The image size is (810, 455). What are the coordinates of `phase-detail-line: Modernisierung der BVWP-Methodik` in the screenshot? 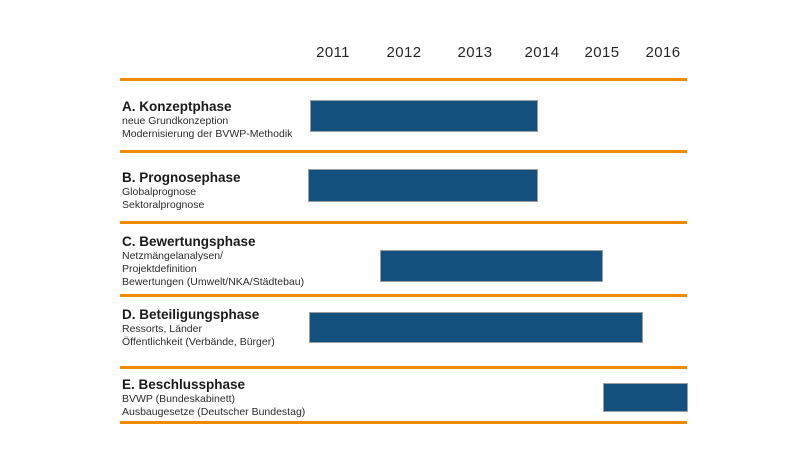 It's located at (207, 133).